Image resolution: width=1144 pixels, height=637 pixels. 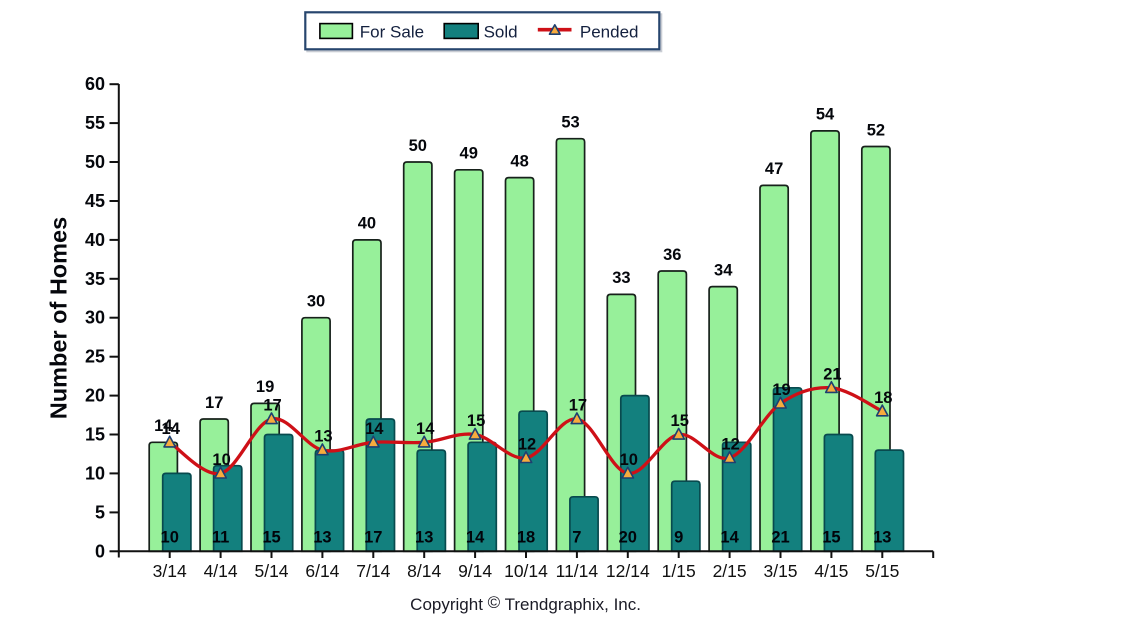 I want to click on svg-text: 34, so click(x=723, y=270).